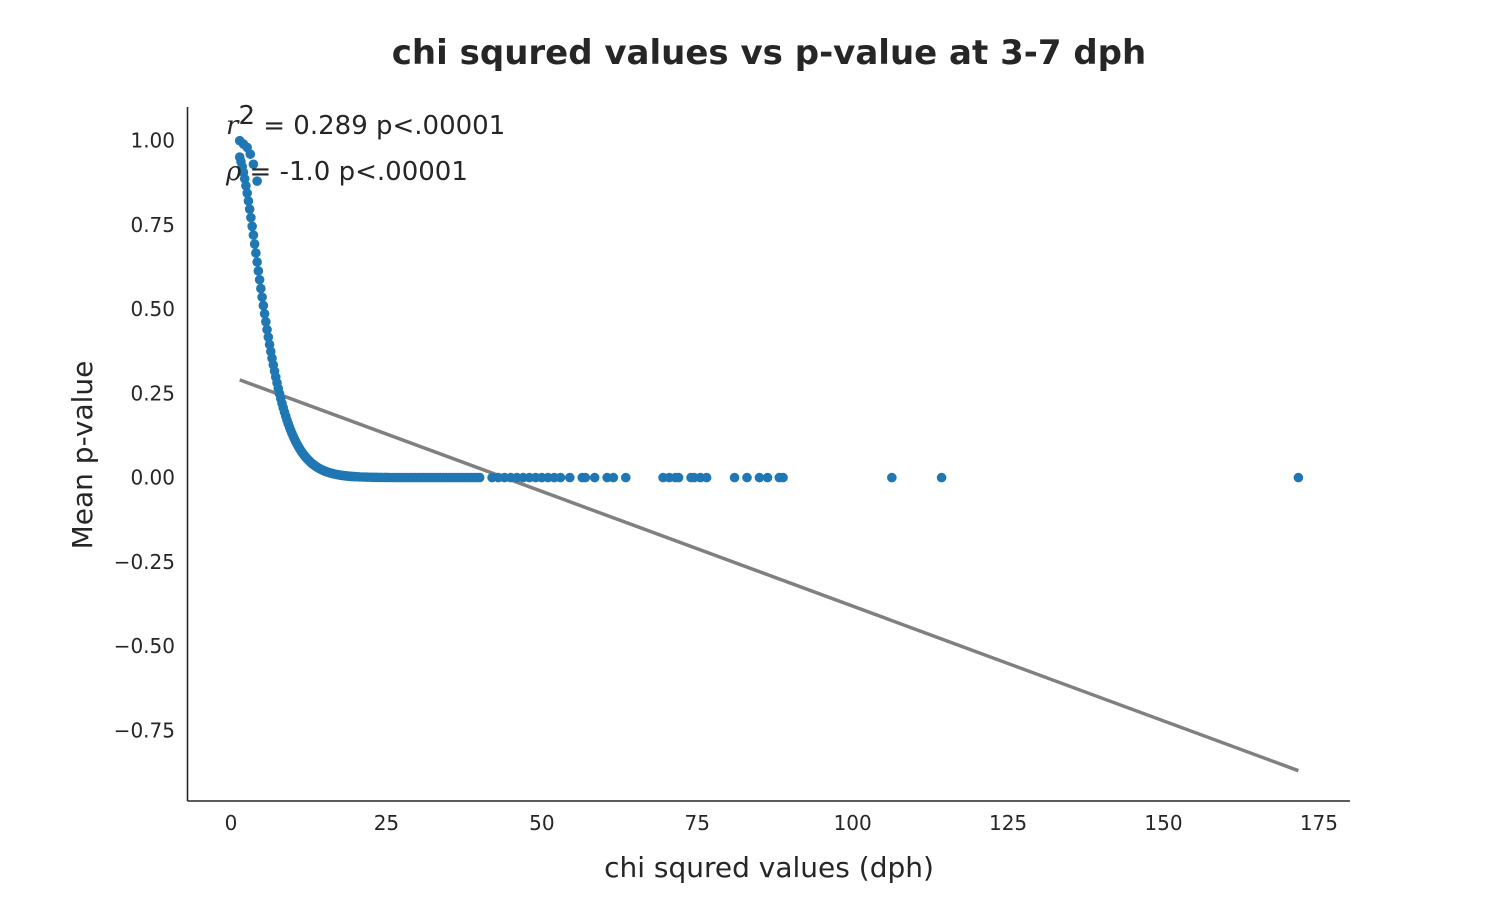 Image resolution: width=1500 pixels, height=900 pixels. What do you see at coordinates (697, 823) in the screenshot?
I see `x-tick-label: 75` at bounding box center [697, 823].